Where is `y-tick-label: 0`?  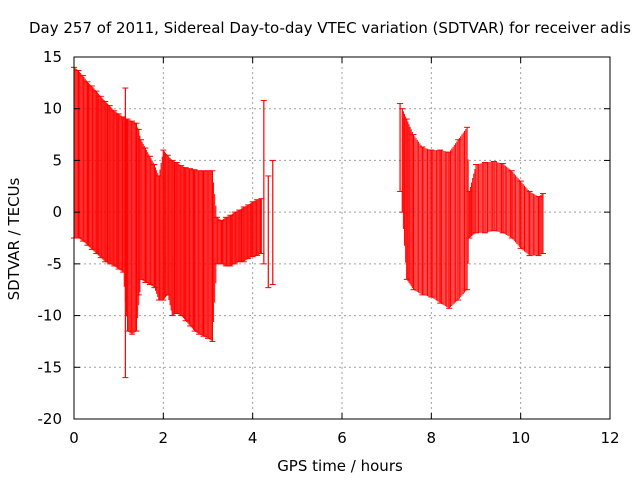
y-tick-label: 0 is located at coordinates (57, 212).